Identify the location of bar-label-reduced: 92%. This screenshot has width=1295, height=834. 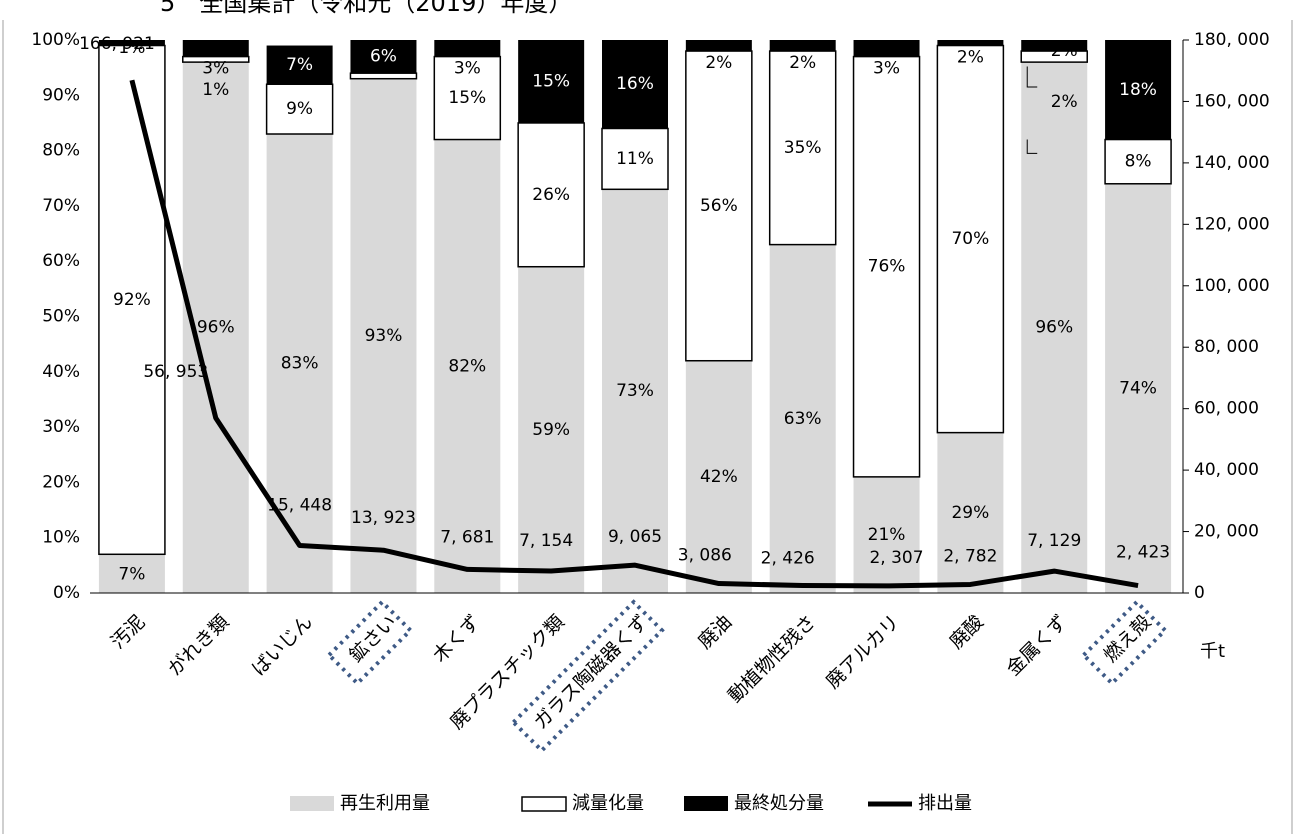
(132, 300).